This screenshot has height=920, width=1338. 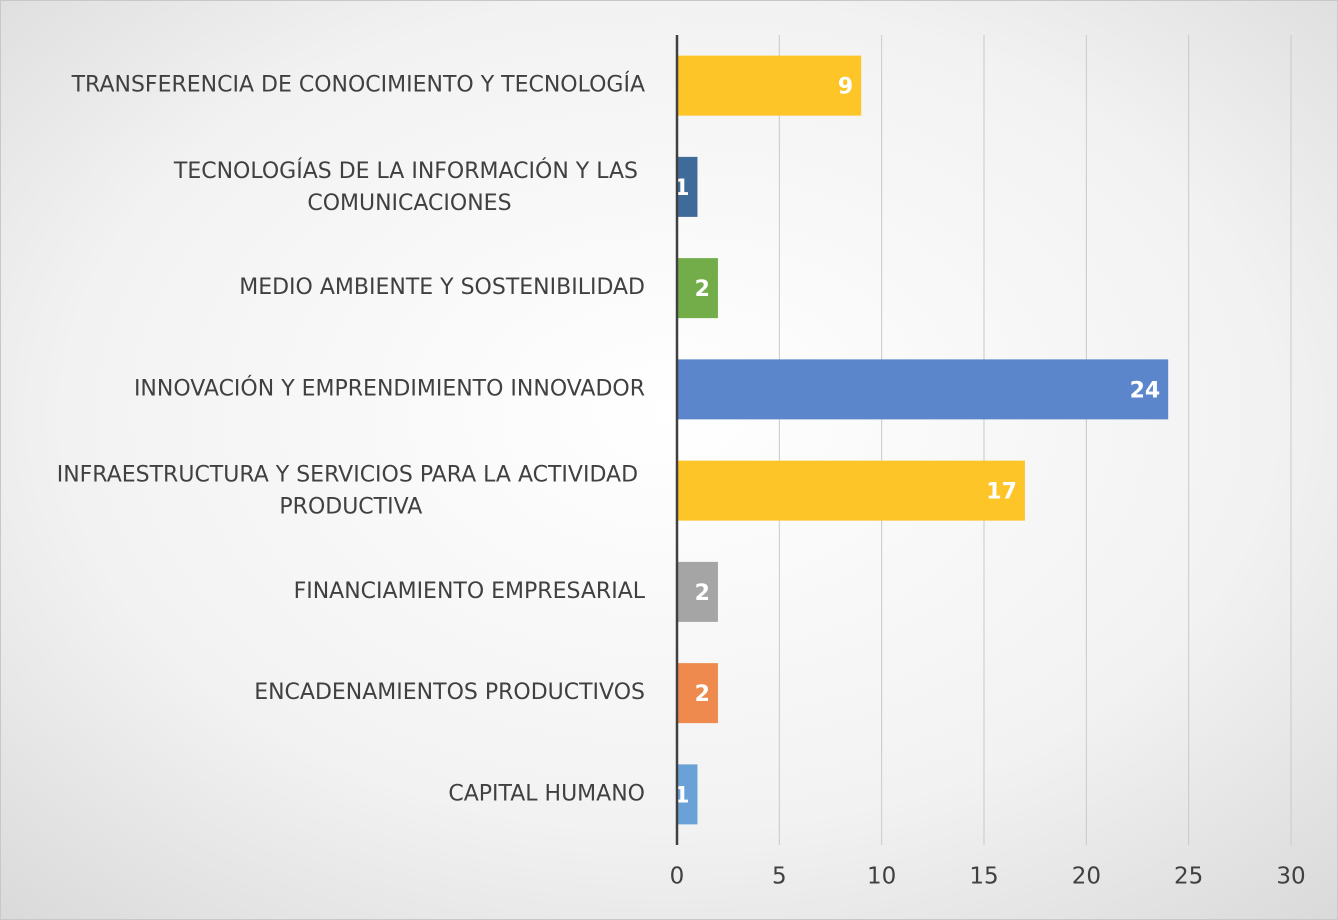 I want to click on y-tick-label: FINANCIAMIENTO EMPRESARIAL, so click(x=470, y=591).